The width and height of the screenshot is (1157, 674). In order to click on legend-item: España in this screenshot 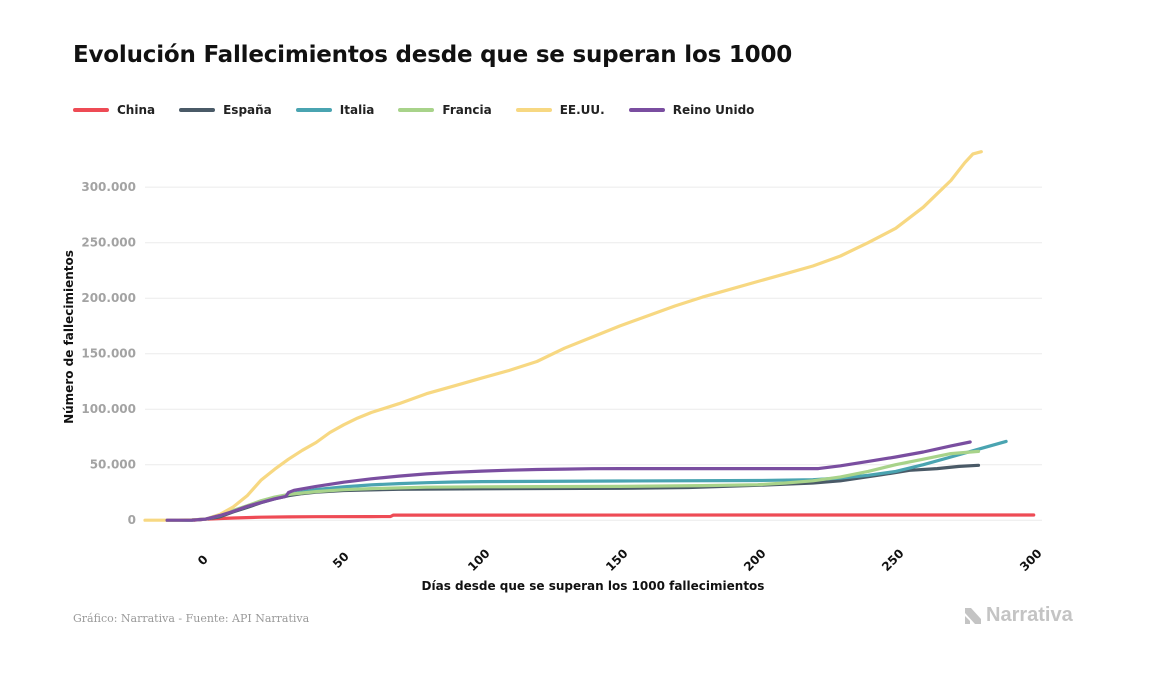, I will do `click(225, 110)`.